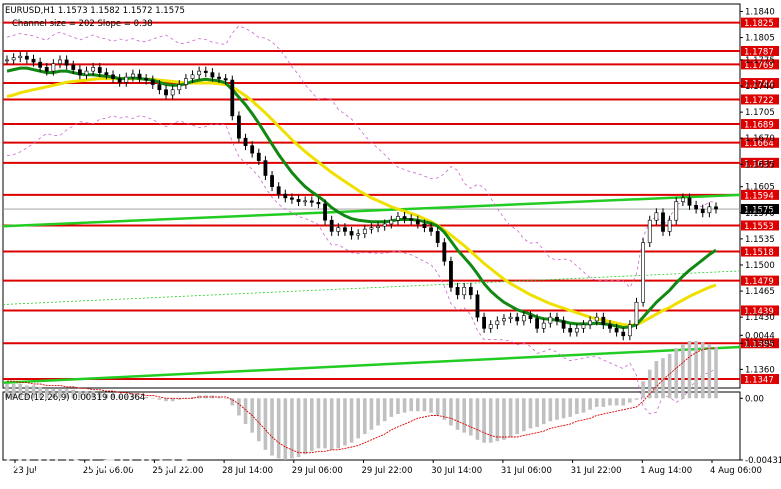 Image resolution: width=781 pixels, height=489 pixels. I want to click on channel-mid-line, so click(371, 287).